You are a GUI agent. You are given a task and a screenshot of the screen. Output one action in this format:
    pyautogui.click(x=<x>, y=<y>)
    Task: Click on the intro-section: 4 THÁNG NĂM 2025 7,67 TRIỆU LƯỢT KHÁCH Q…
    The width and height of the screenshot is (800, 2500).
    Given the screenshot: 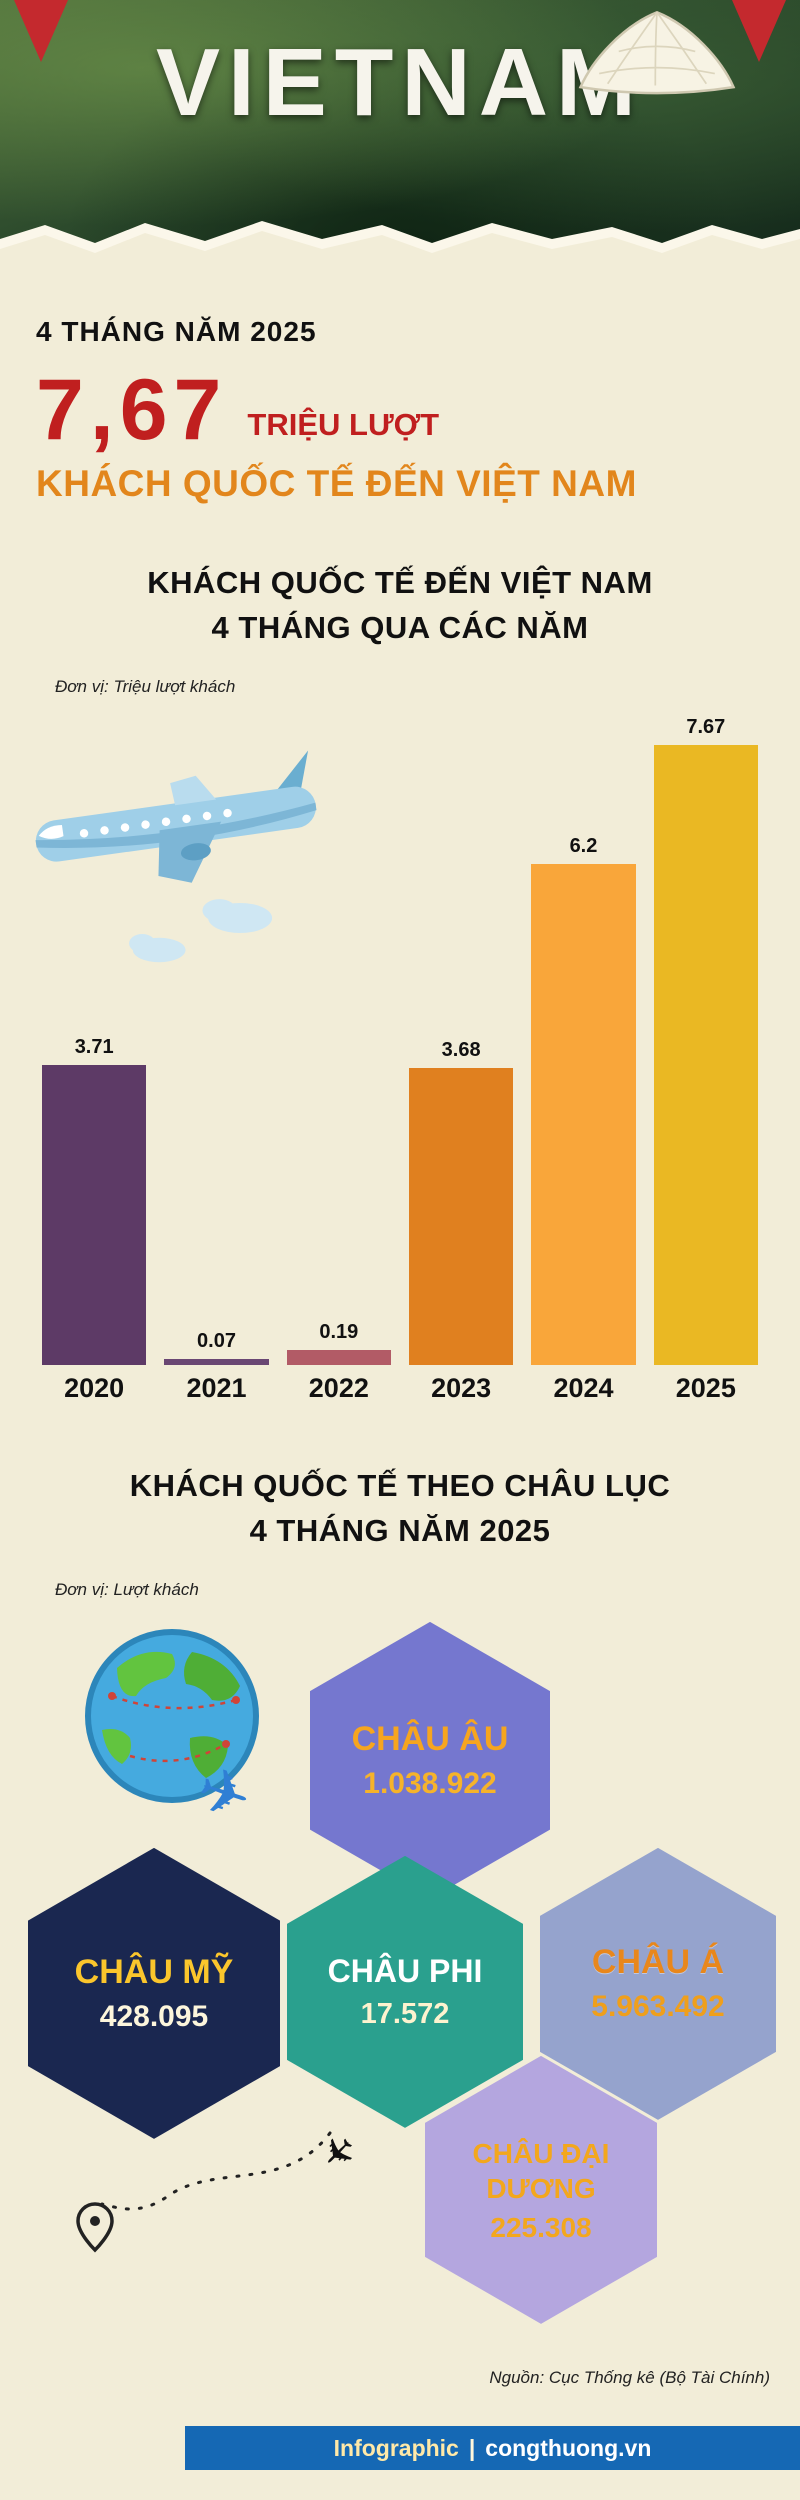 What is the action you would take?
    pyautogui.click(x=400, y=388)
    